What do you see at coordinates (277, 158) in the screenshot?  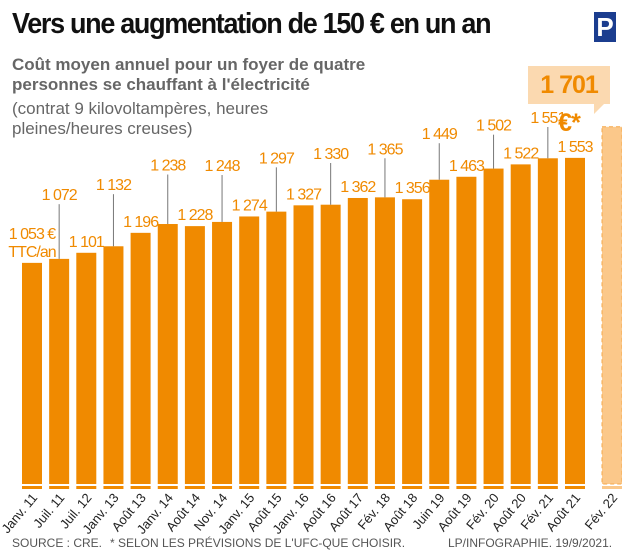 I see `value-label: 1 297` at bounding box center [277, 158].